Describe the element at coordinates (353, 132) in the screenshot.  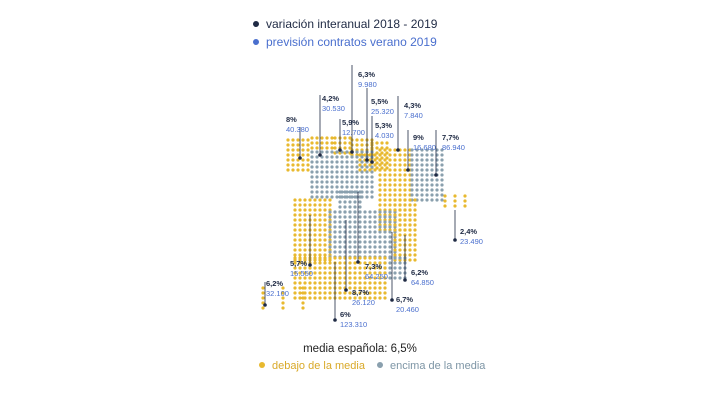
I see `contracts-label: 12.700` at that location.